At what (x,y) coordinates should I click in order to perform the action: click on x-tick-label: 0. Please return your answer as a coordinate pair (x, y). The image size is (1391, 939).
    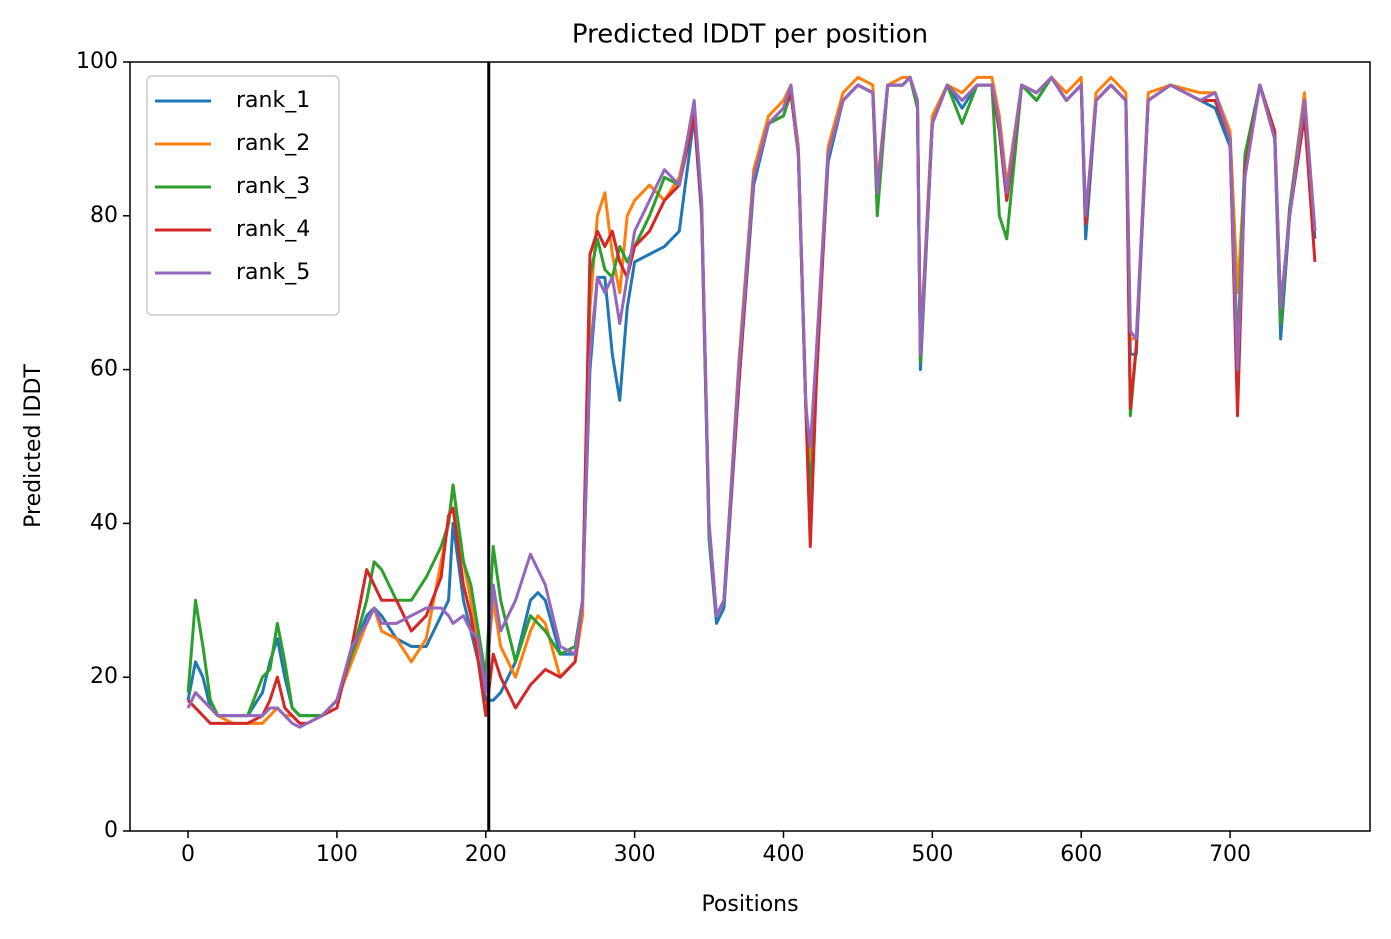
    Looking at the image, I should click on (188, 854).